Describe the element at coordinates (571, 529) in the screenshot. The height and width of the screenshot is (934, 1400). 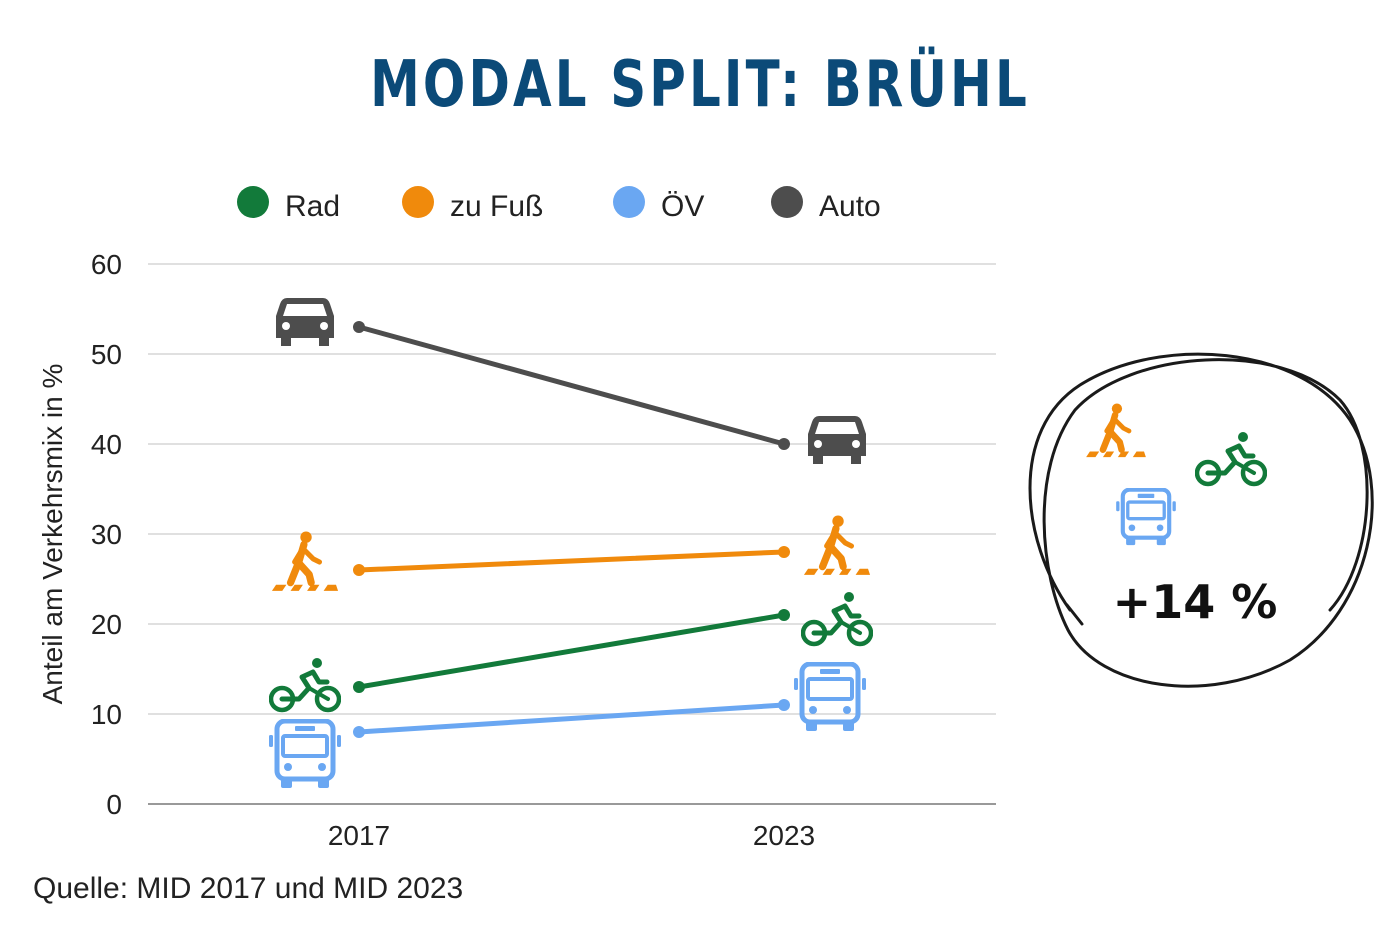
I see `chart-series` at that location.